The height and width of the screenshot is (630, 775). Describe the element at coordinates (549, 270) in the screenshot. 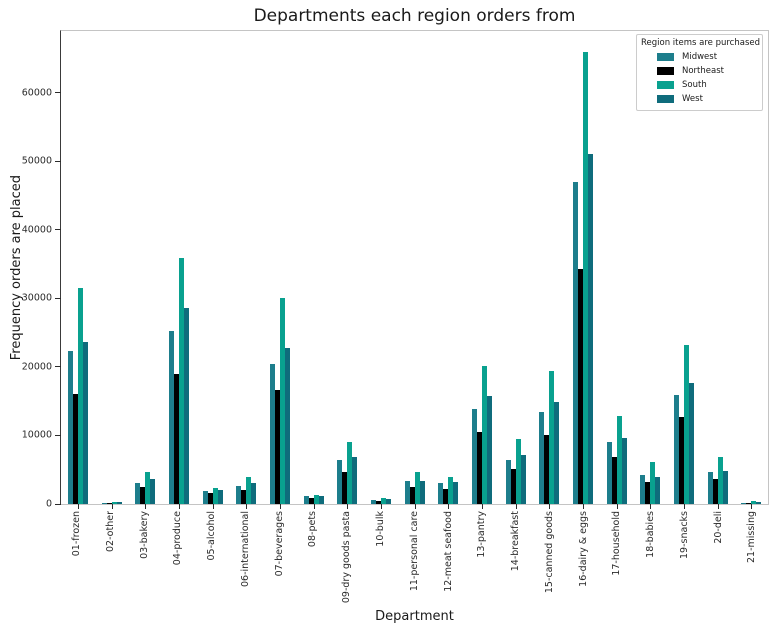

I see `bar-group-15-canned goods` at that location.